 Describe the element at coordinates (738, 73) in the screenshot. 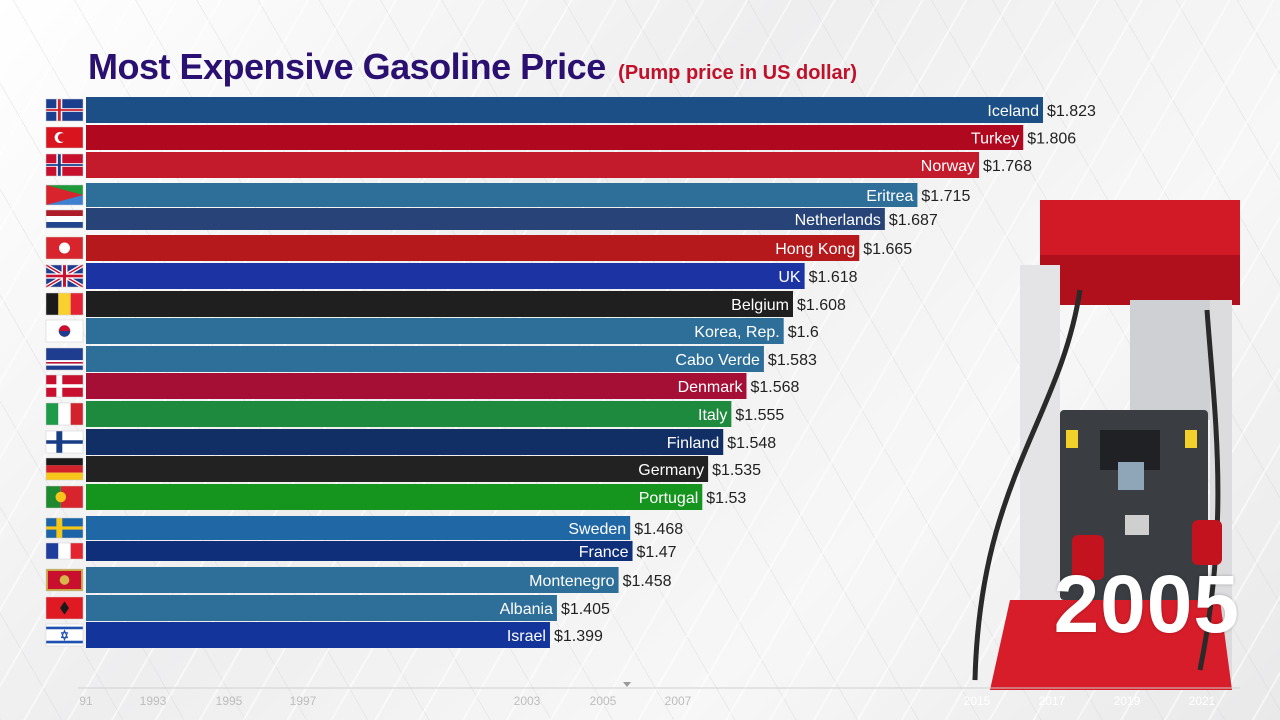

I see `chart-subtitle: (Pump price in US dollar)` at that location.